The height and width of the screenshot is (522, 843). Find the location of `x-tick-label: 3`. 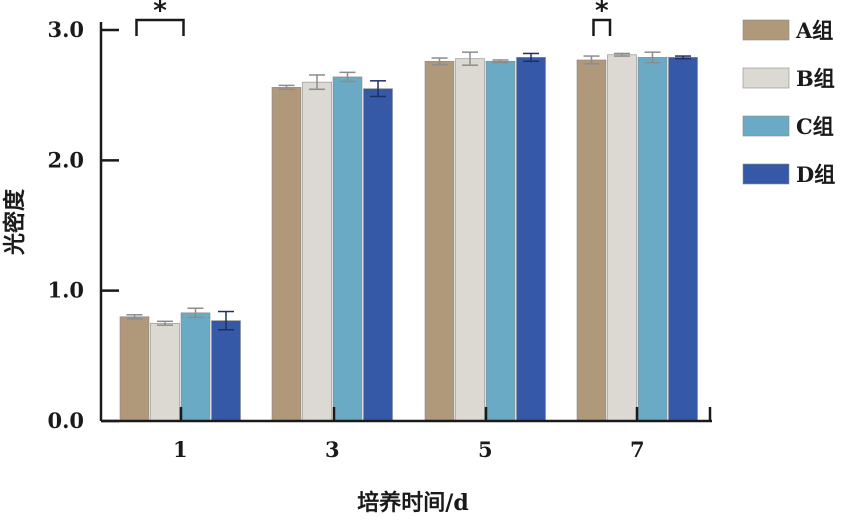

x-tick-label: 3 is located at coordinates (332, 449).